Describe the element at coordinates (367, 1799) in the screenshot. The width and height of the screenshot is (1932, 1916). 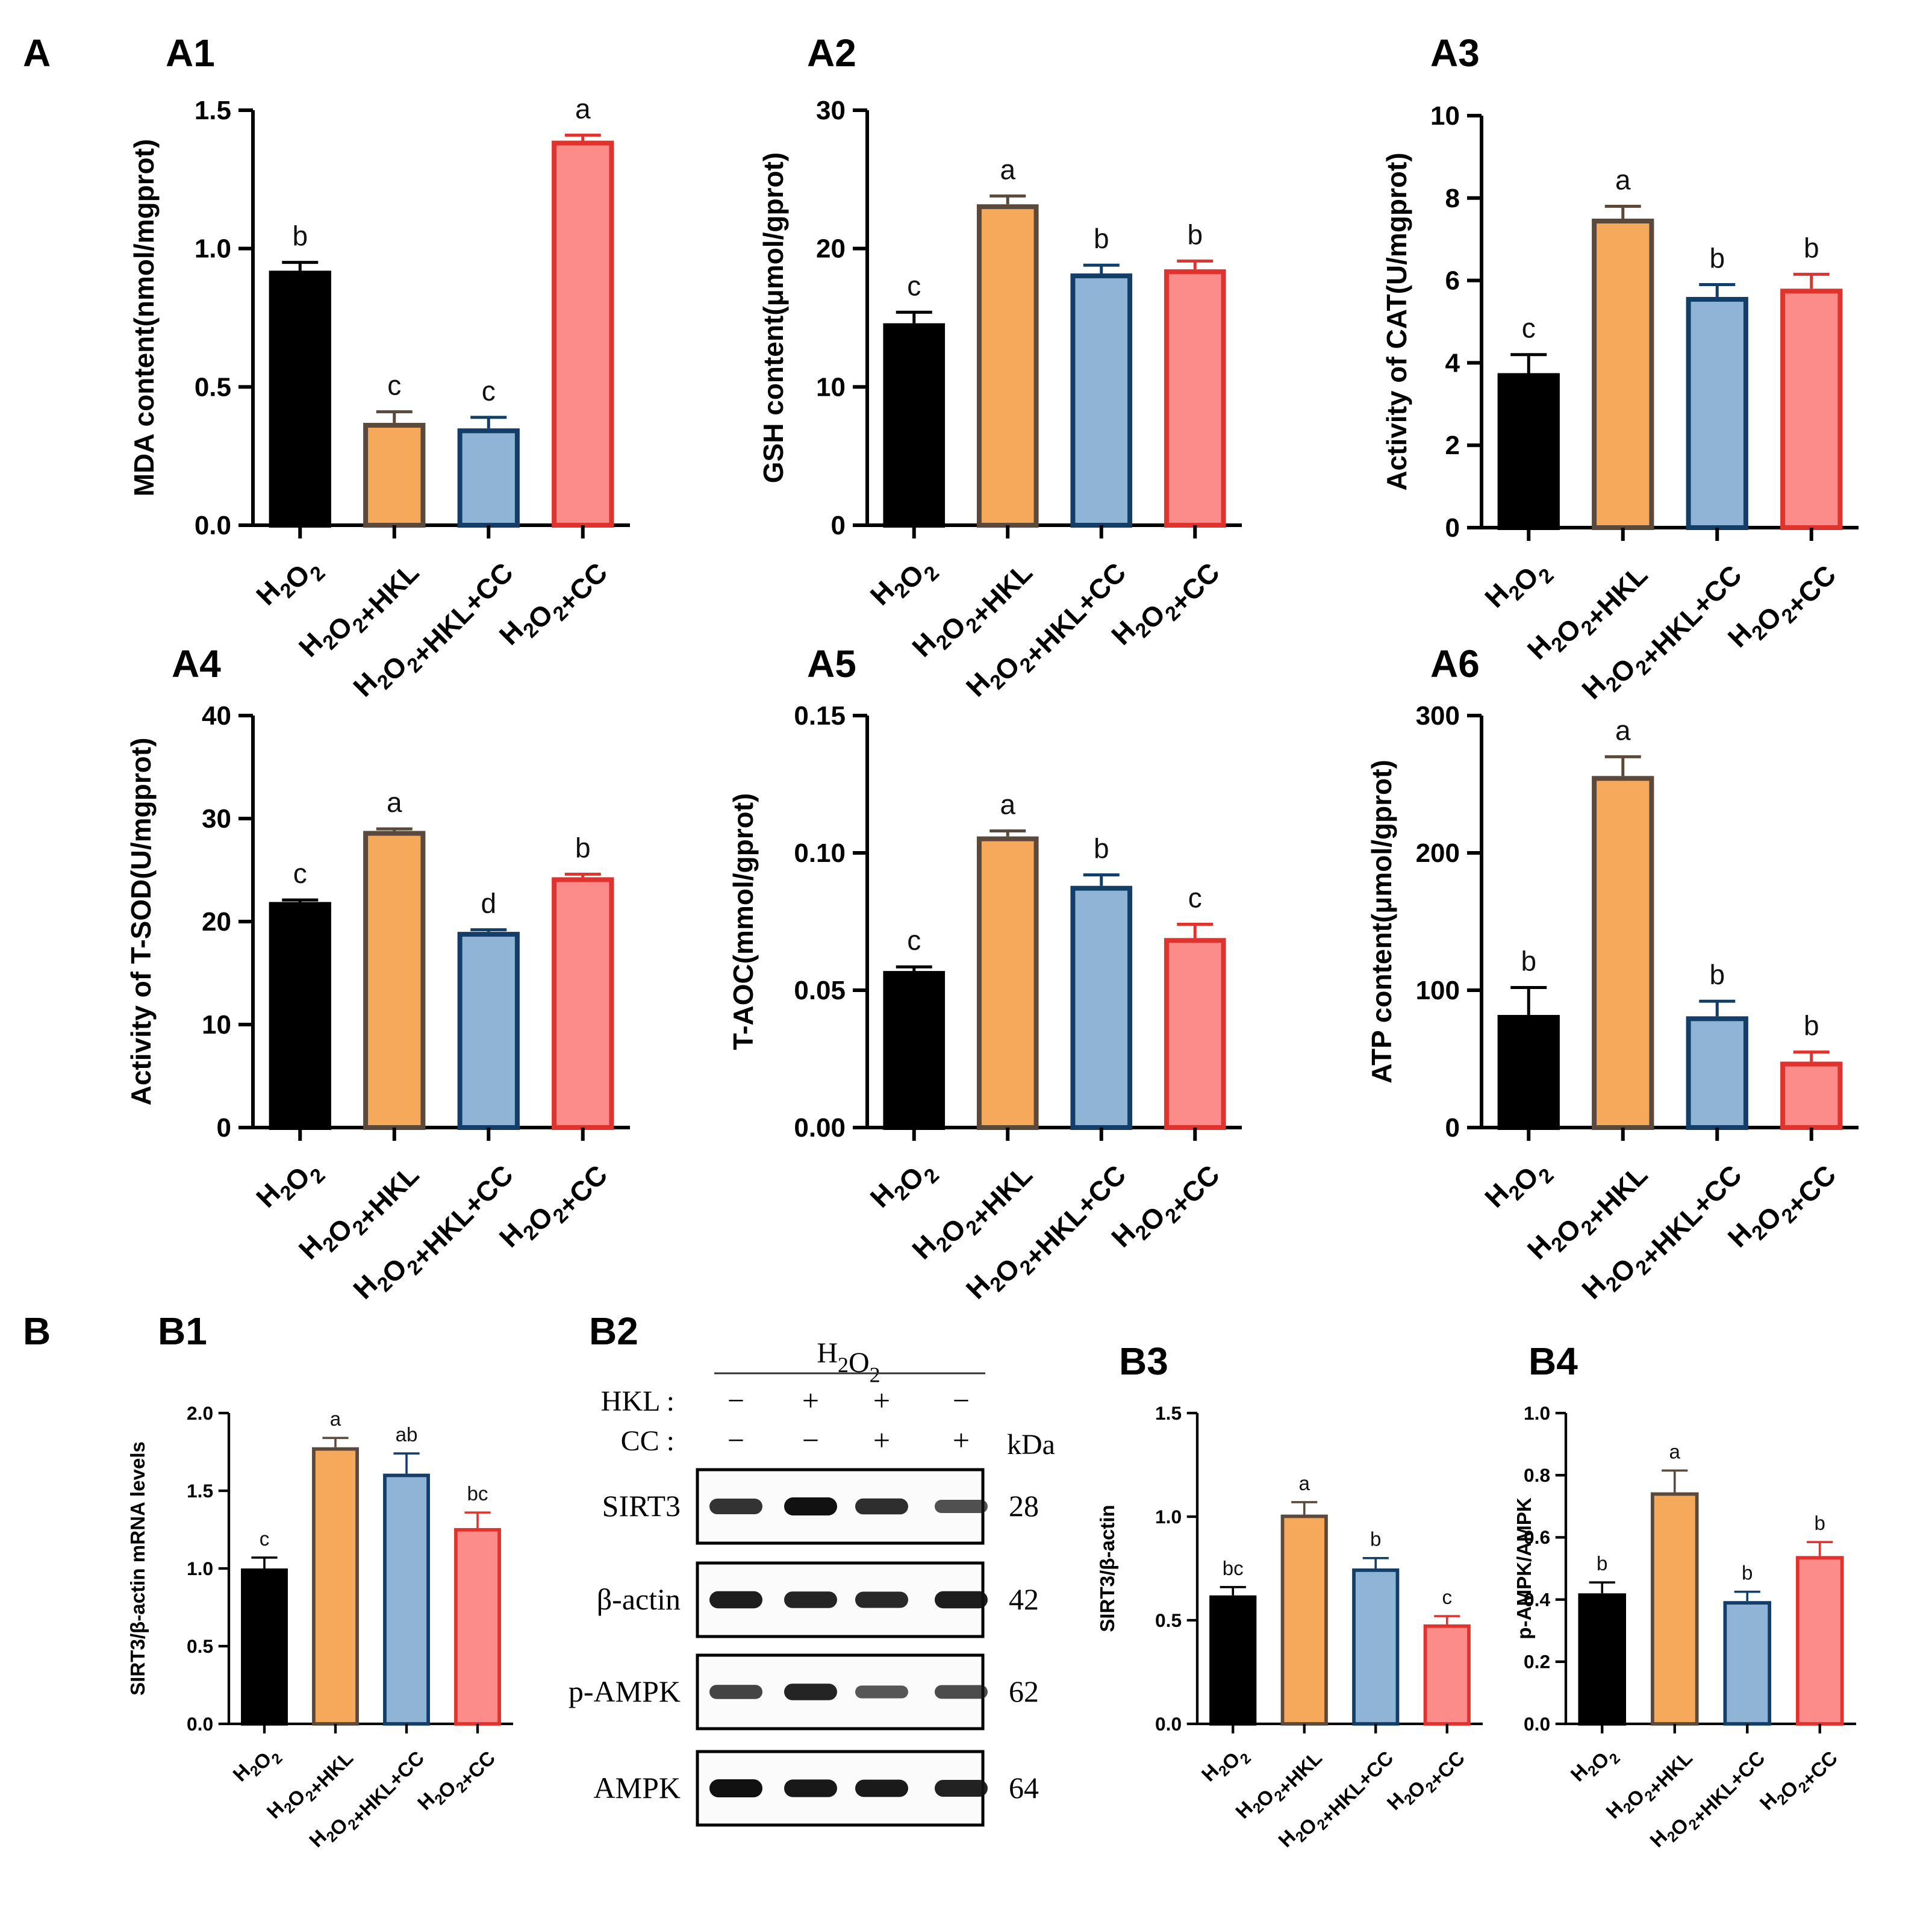
I see `x-tick-label: H2O2+HKL+CC` at that location.